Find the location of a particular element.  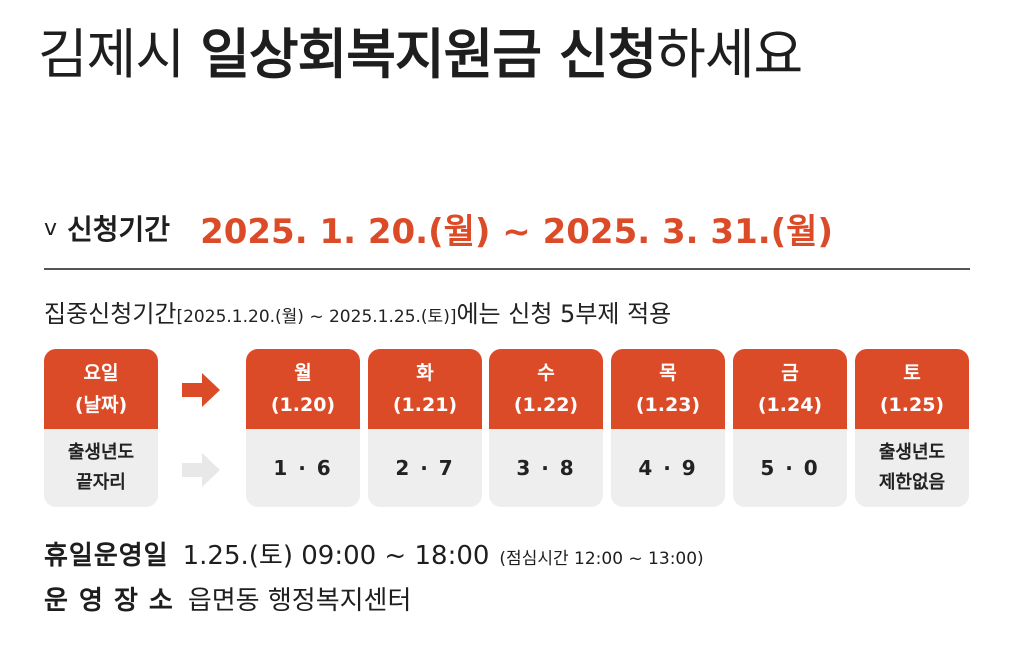

header-day-label: 요일 is located at coordinates (101, 373).